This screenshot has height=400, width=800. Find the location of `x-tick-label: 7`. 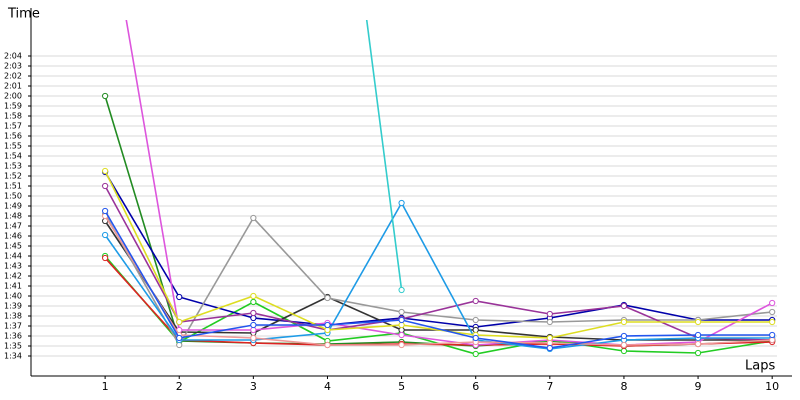

x-tick-label: 7 is located at coordinates (549, 386).